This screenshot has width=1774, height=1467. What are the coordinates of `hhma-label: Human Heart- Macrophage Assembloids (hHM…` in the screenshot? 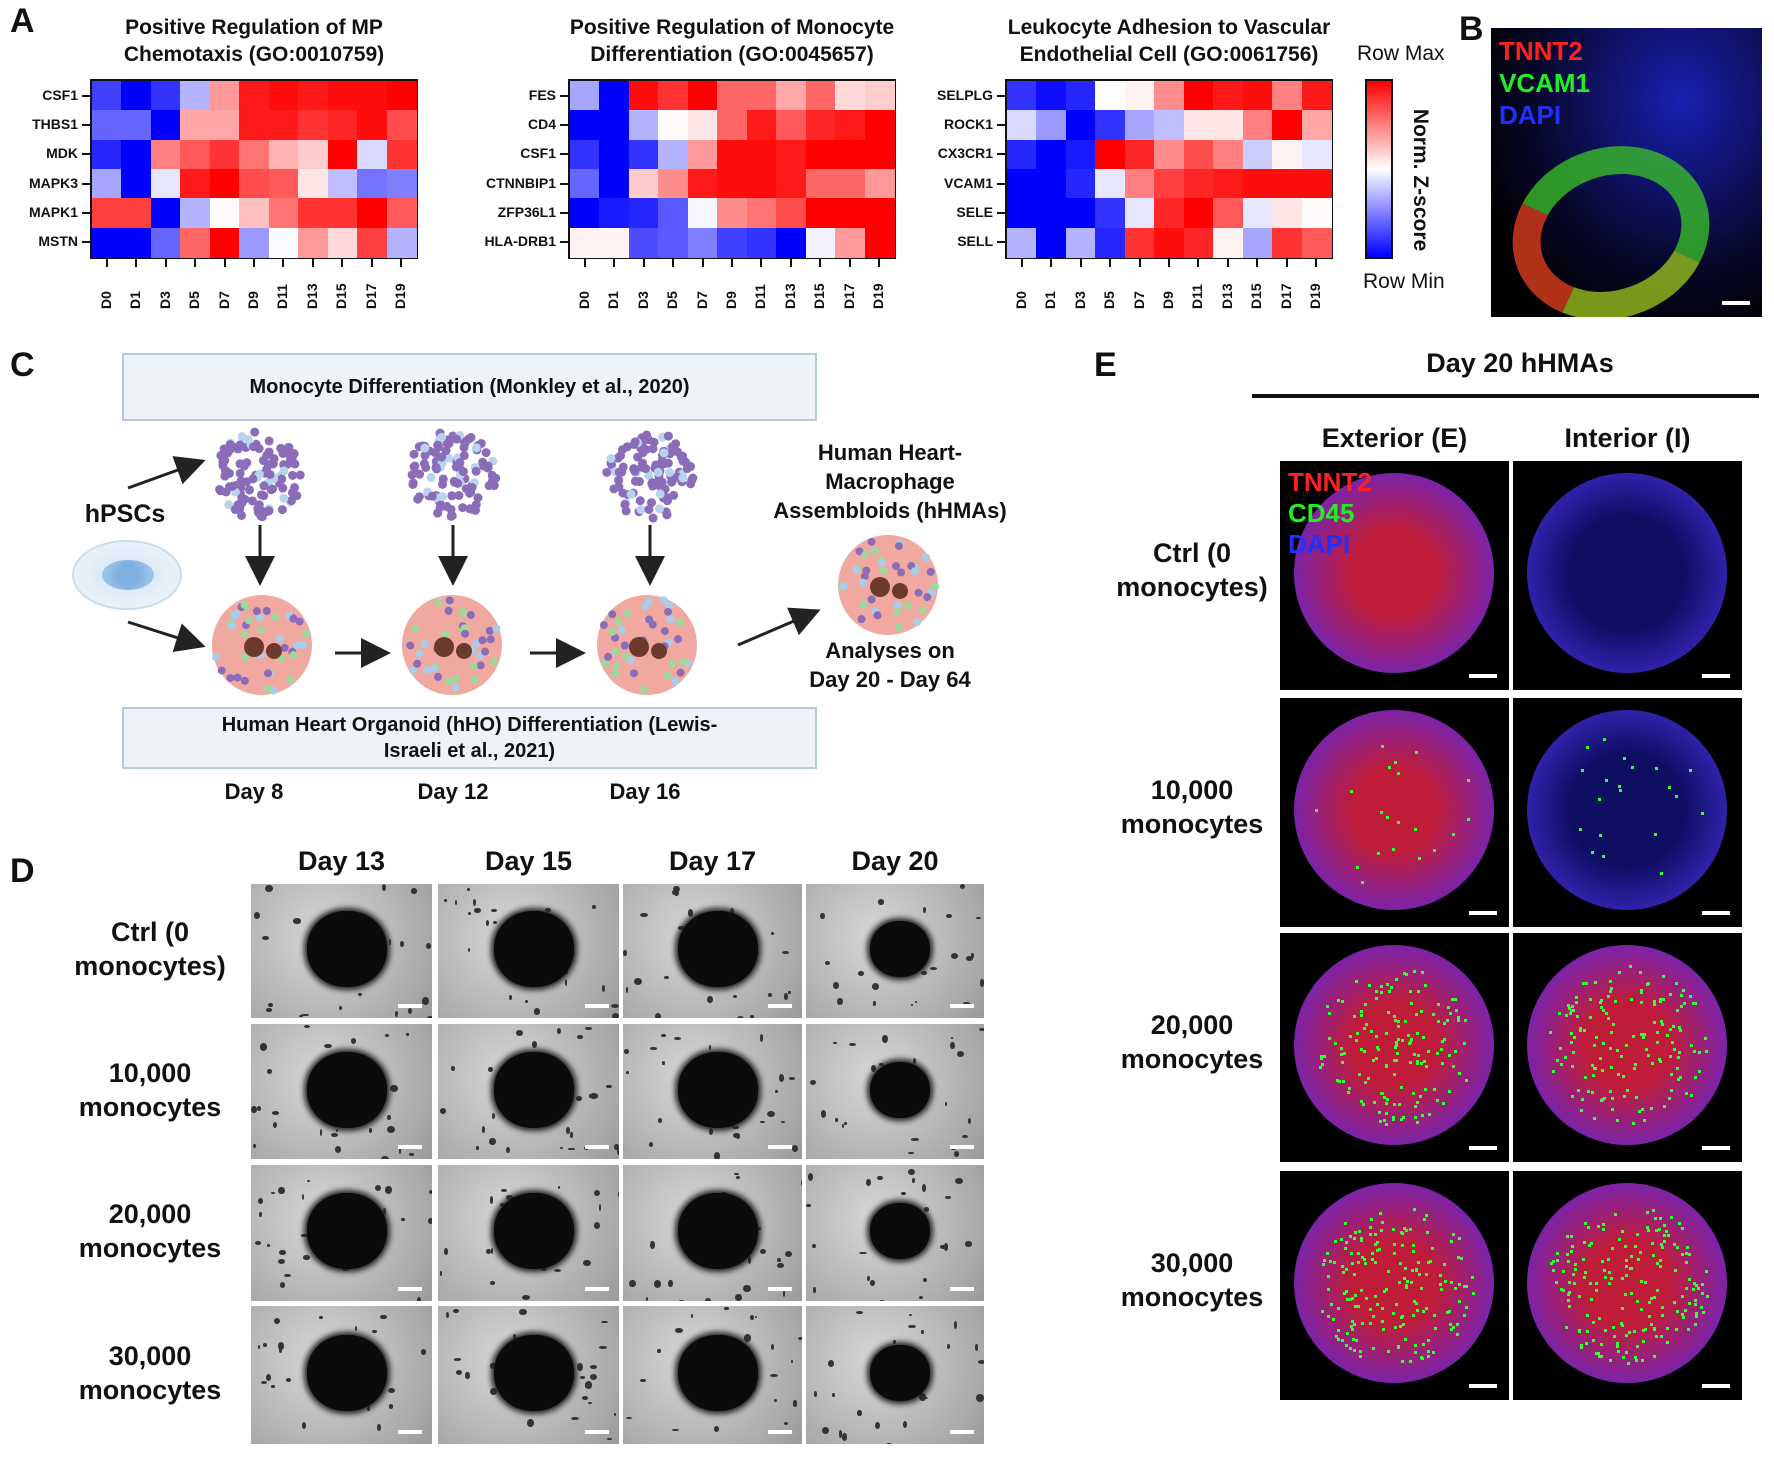 It's located at (890, 481).